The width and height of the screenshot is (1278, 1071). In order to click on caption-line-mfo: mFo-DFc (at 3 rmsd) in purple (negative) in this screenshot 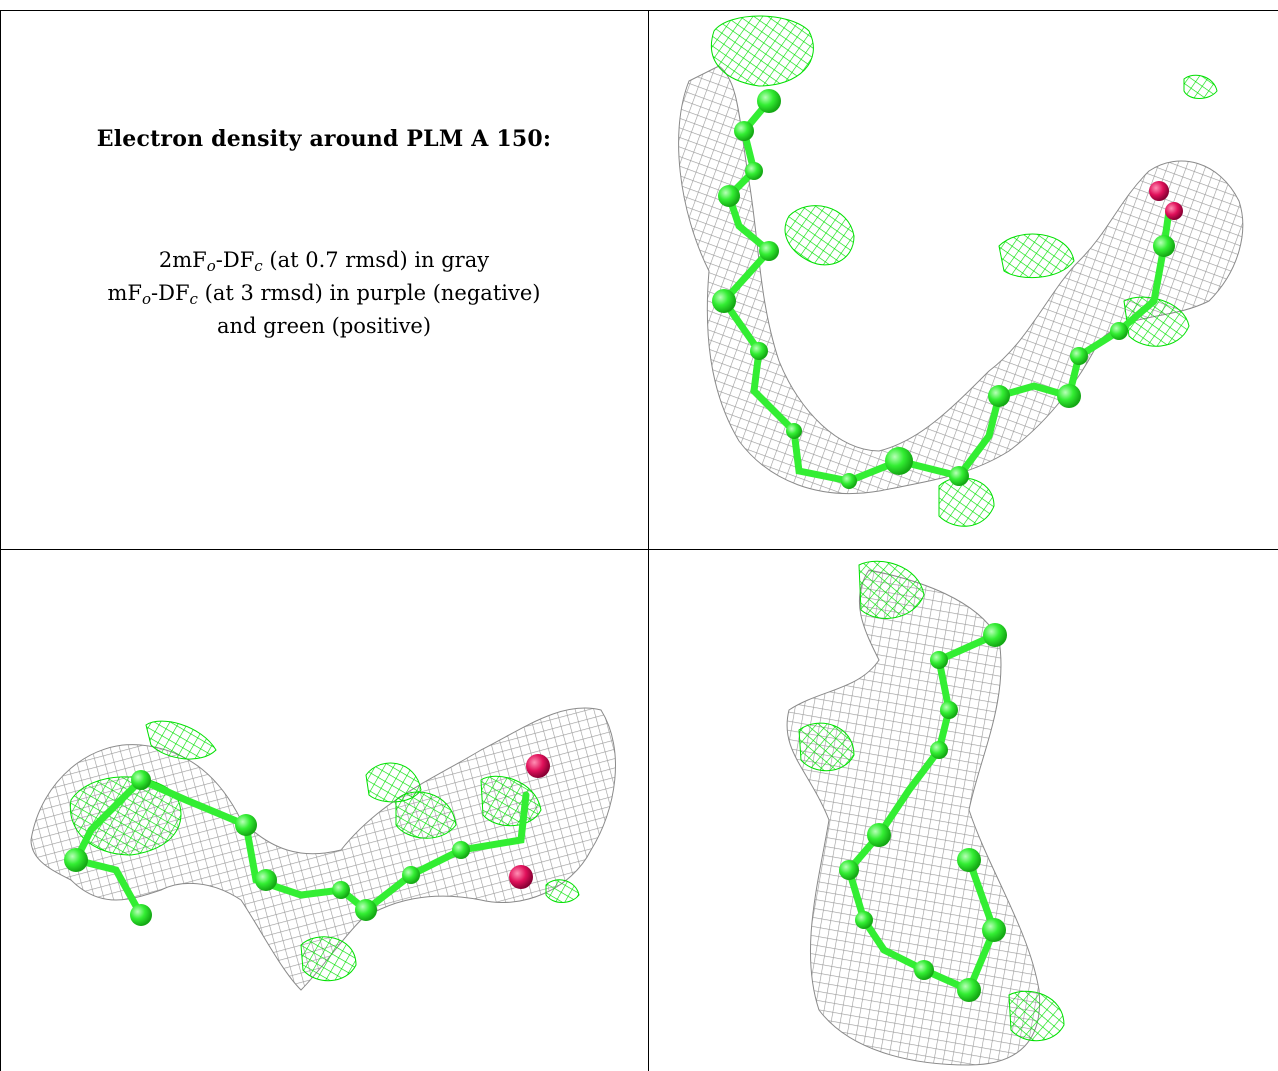, I will do `click(324, 294)`.